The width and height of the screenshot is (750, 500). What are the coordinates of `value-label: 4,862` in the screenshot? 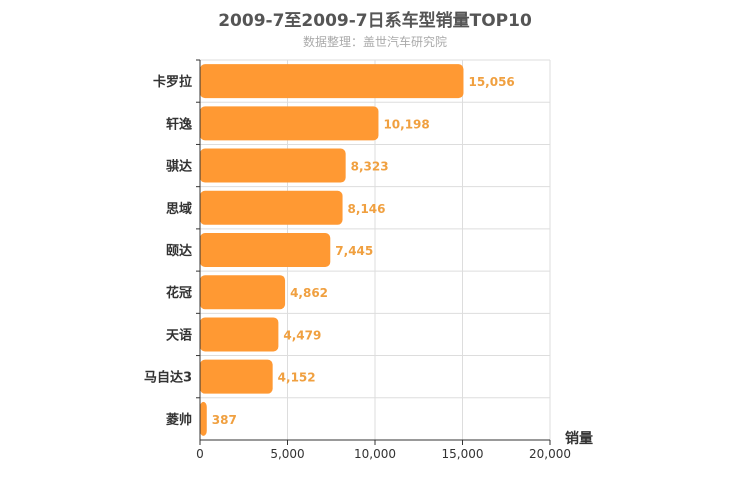 It's located at (309, 293).